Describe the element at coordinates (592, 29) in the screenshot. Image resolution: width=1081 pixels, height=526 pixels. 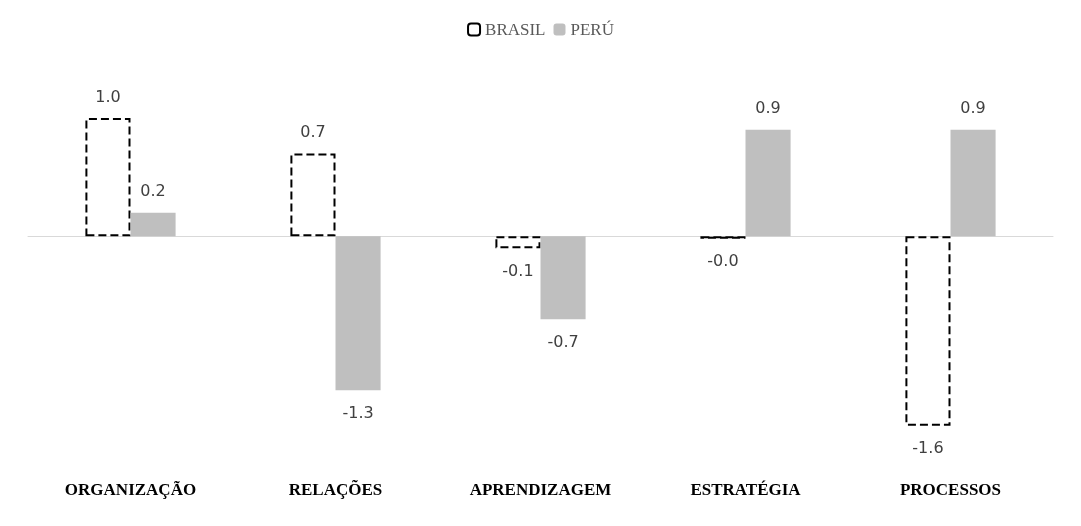
I see `legend-label: PERÚ` at that location.